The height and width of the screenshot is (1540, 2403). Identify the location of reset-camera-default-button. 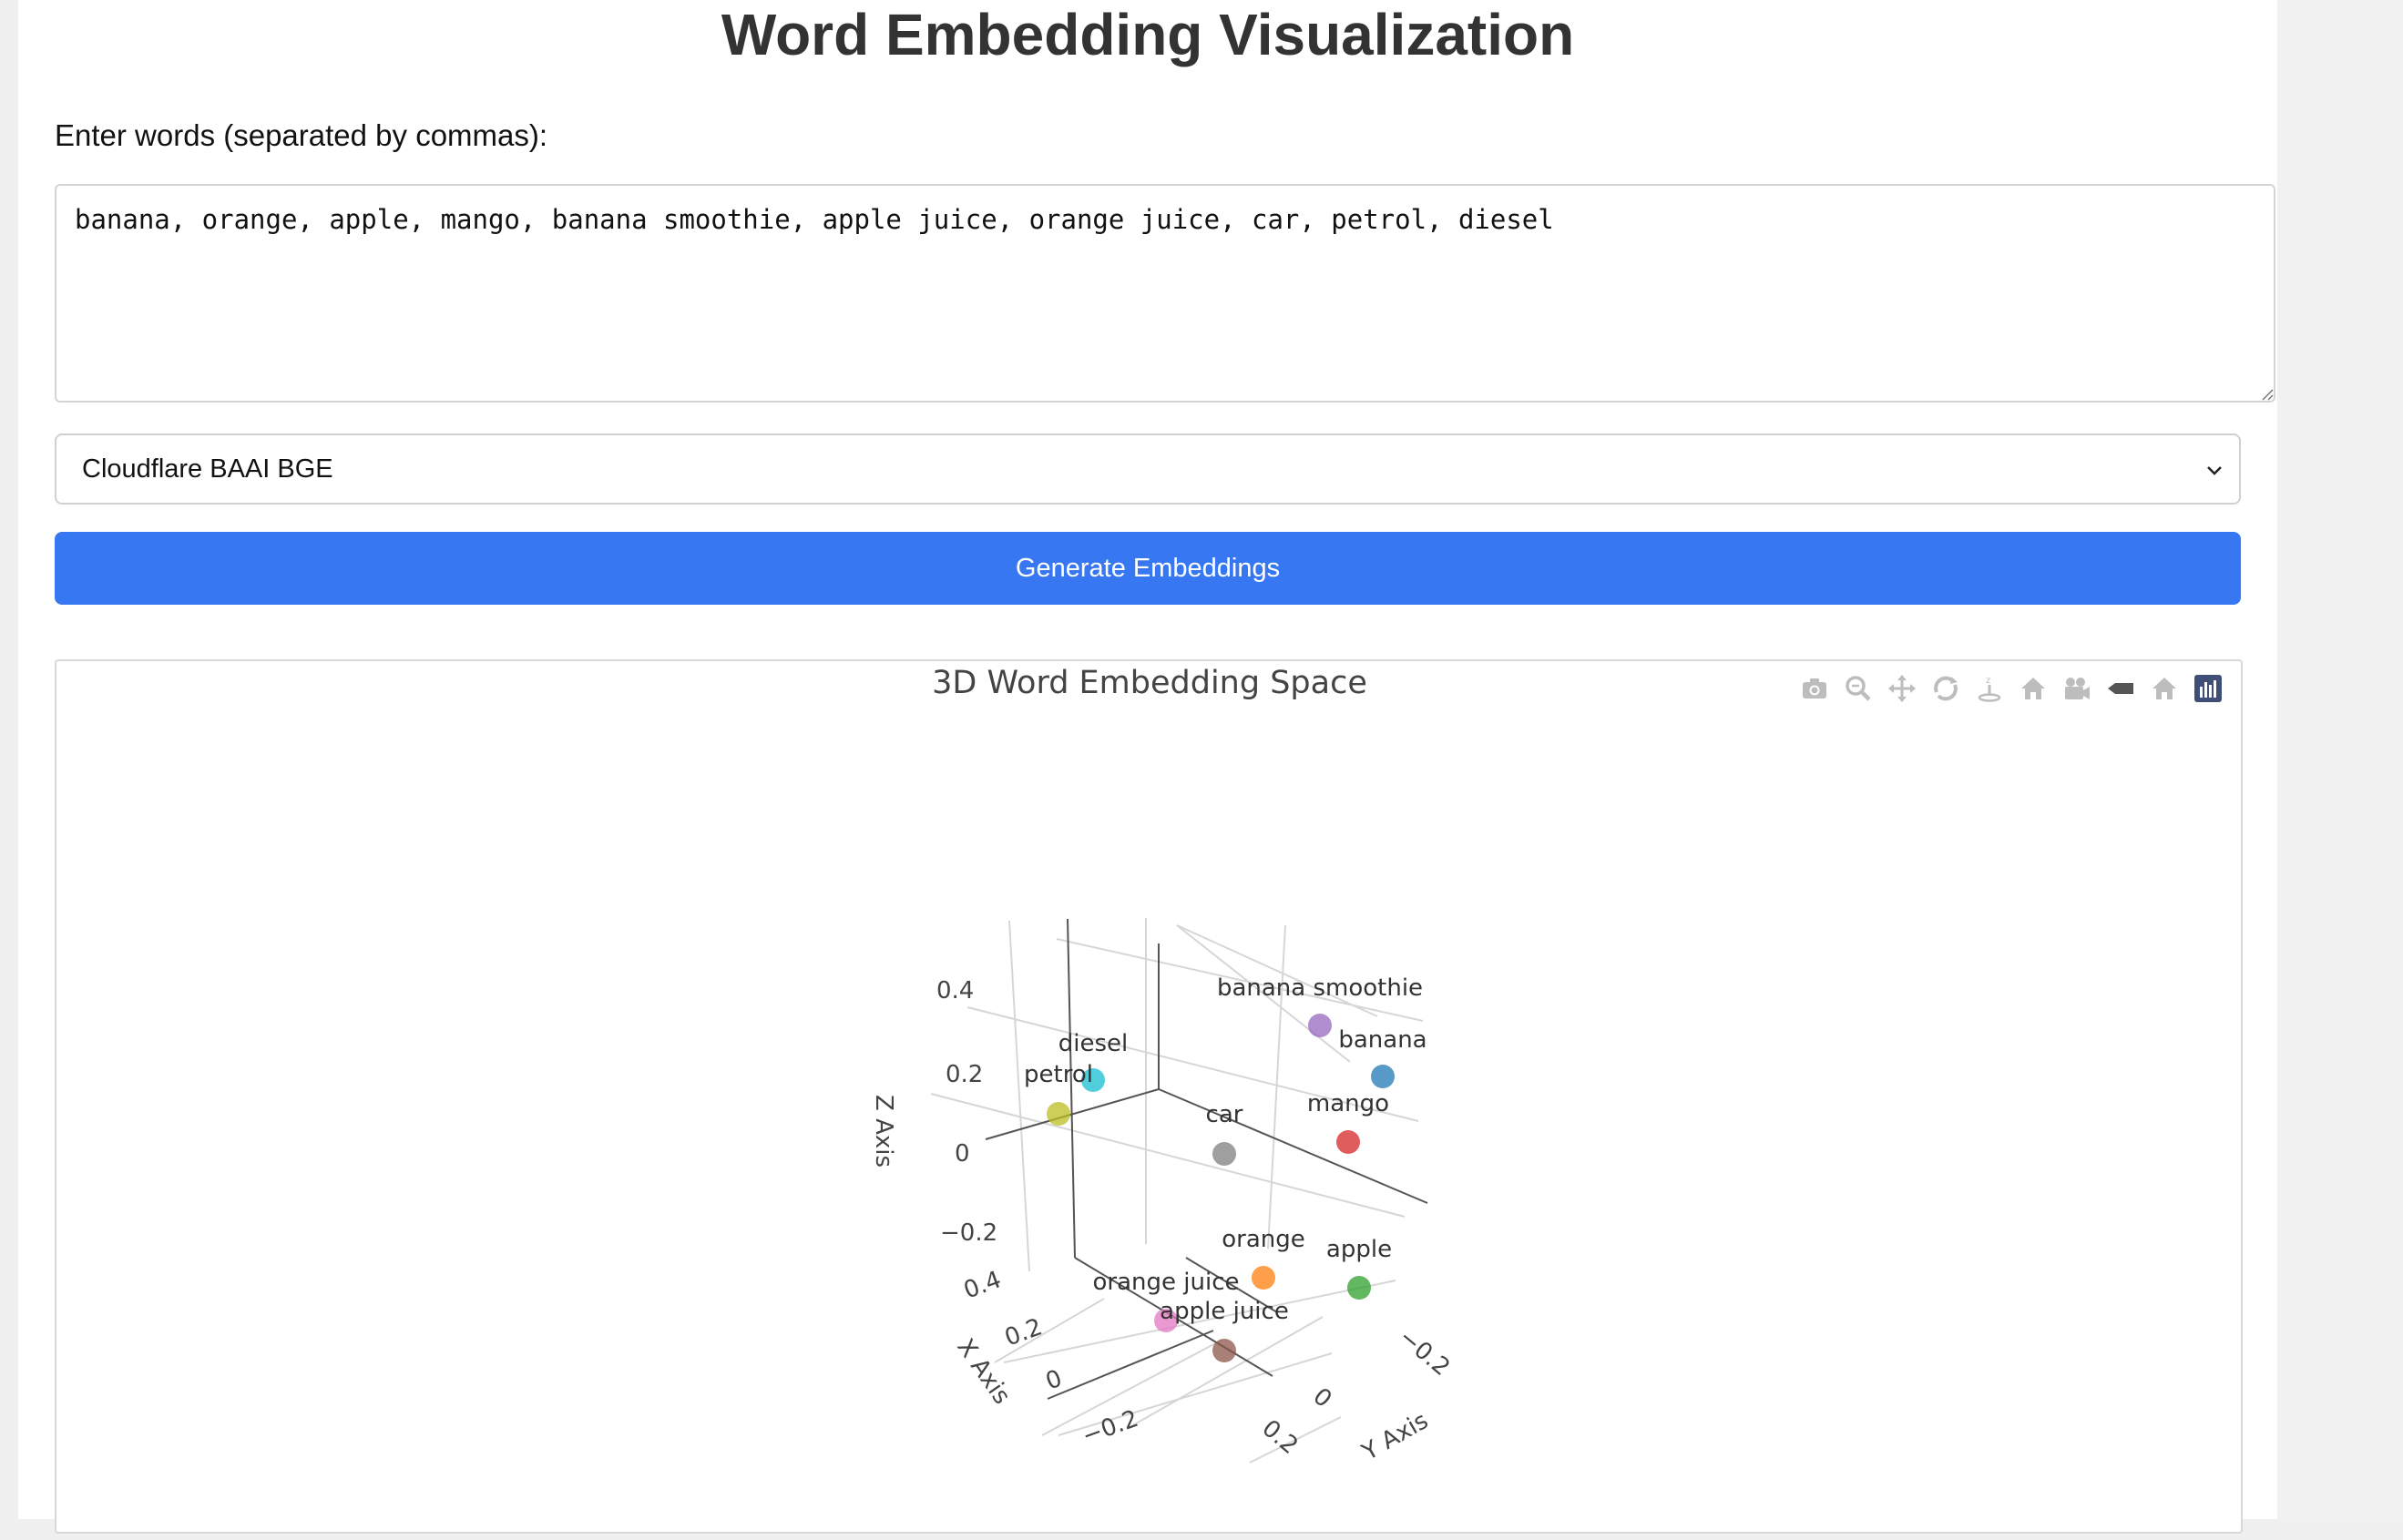
(2033, 688).